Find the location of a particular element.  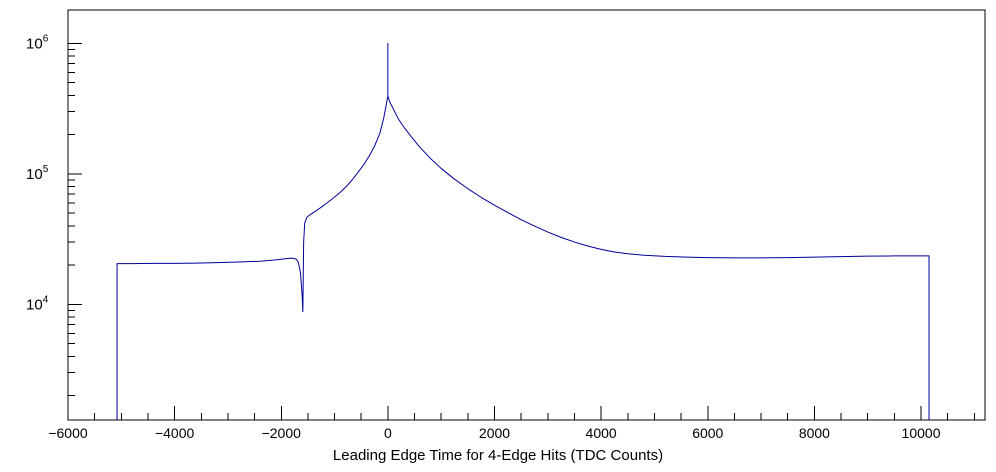

x-axis-tick-label: 0 is located at coordinates (388, 433).